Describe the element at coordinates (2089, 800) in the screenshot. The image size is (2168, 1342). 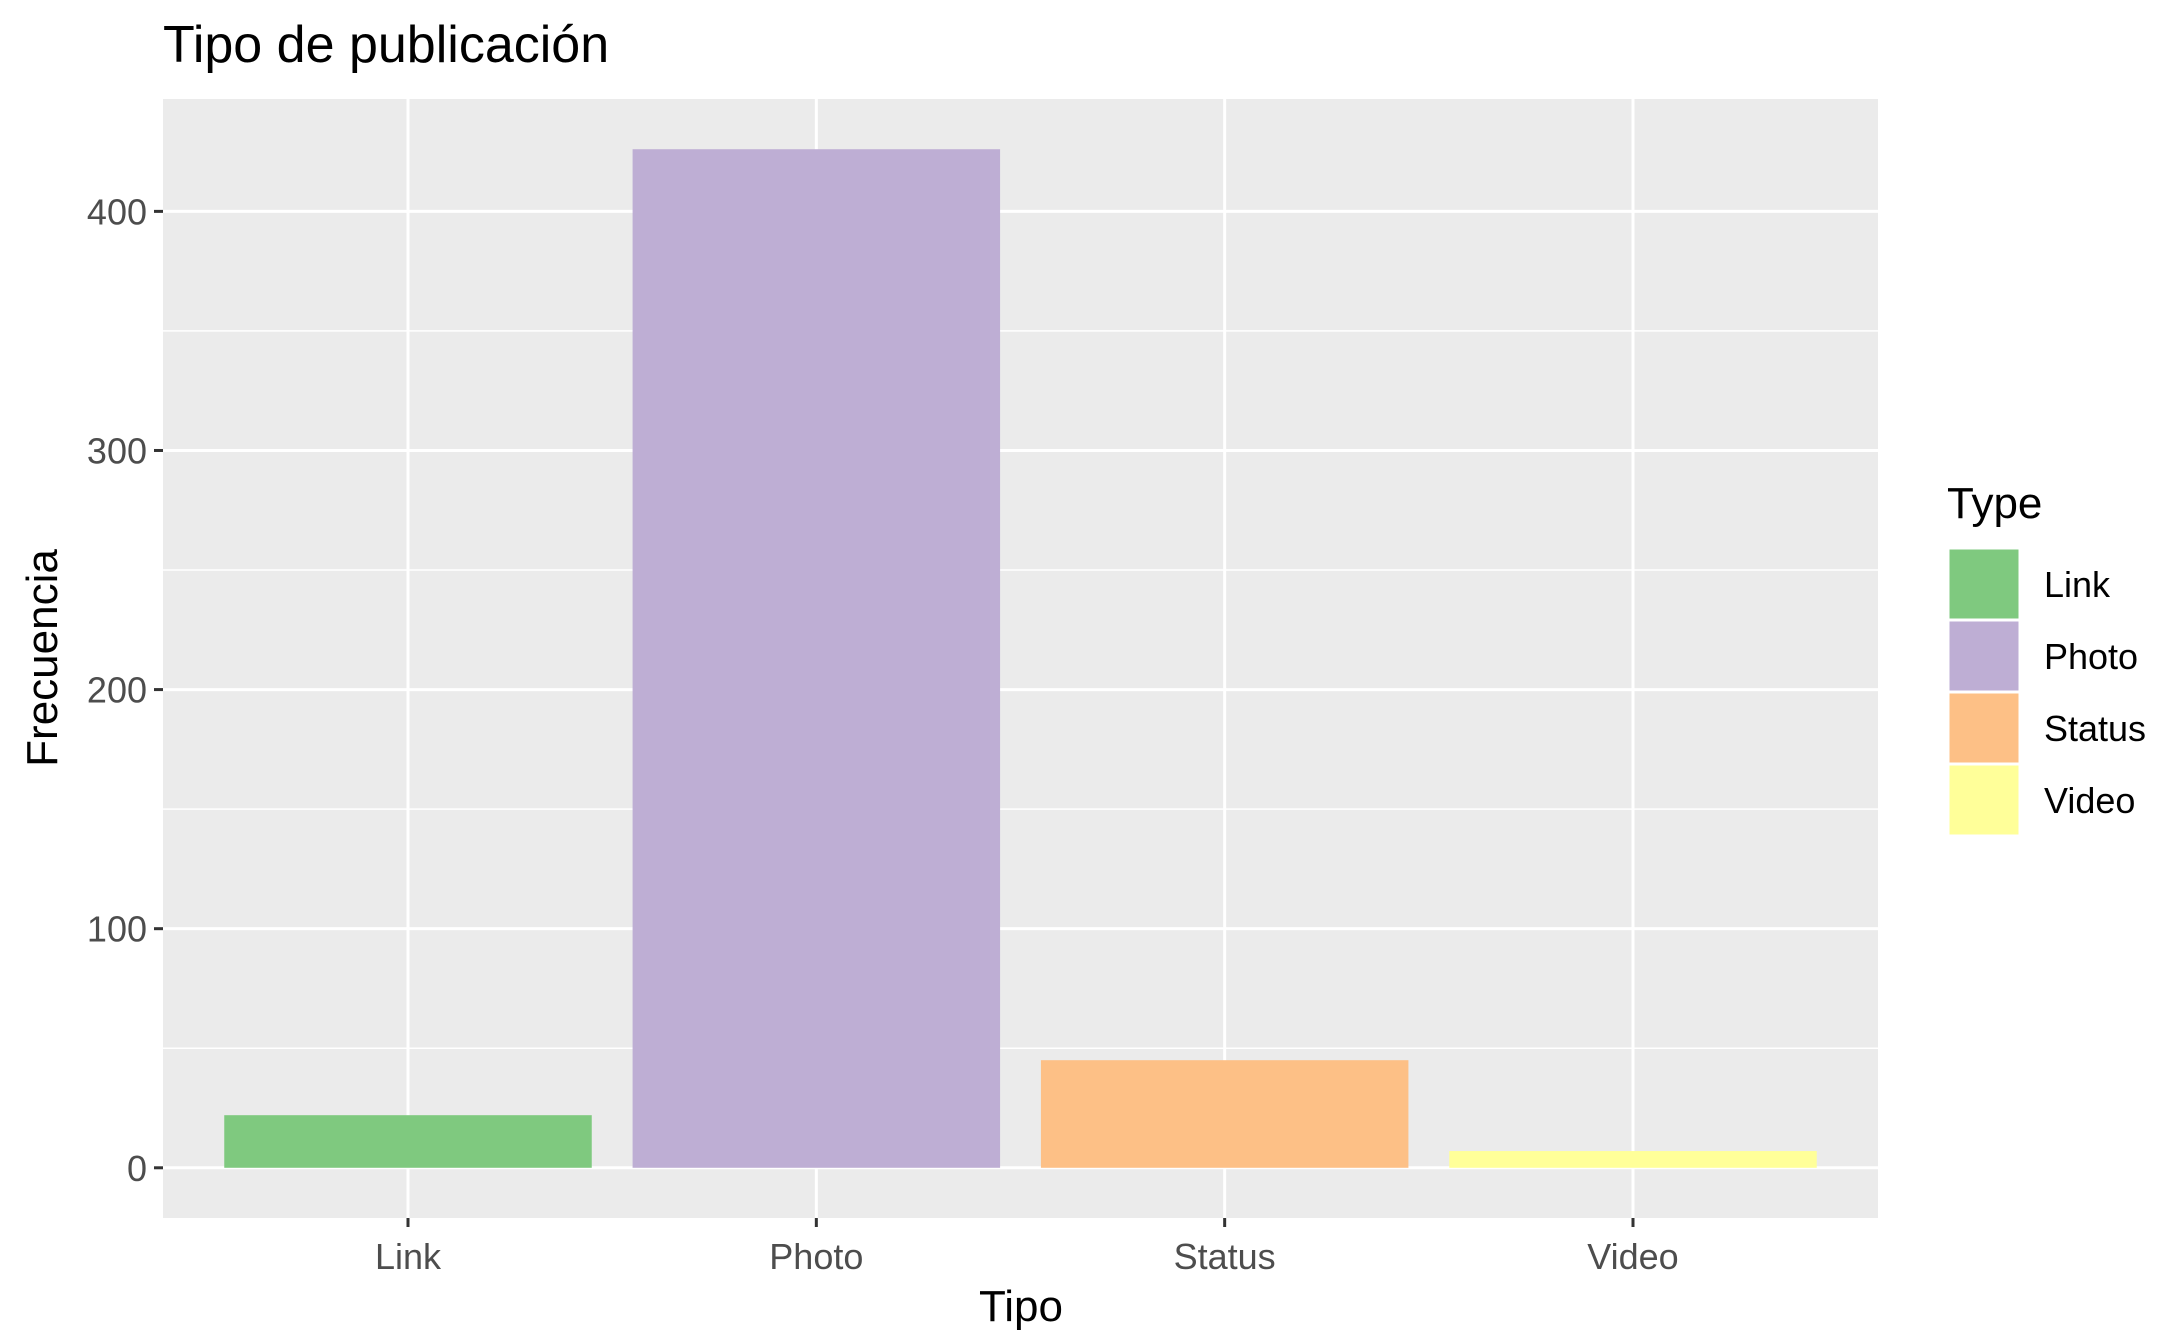
I see `legend-label: Video` at that location.